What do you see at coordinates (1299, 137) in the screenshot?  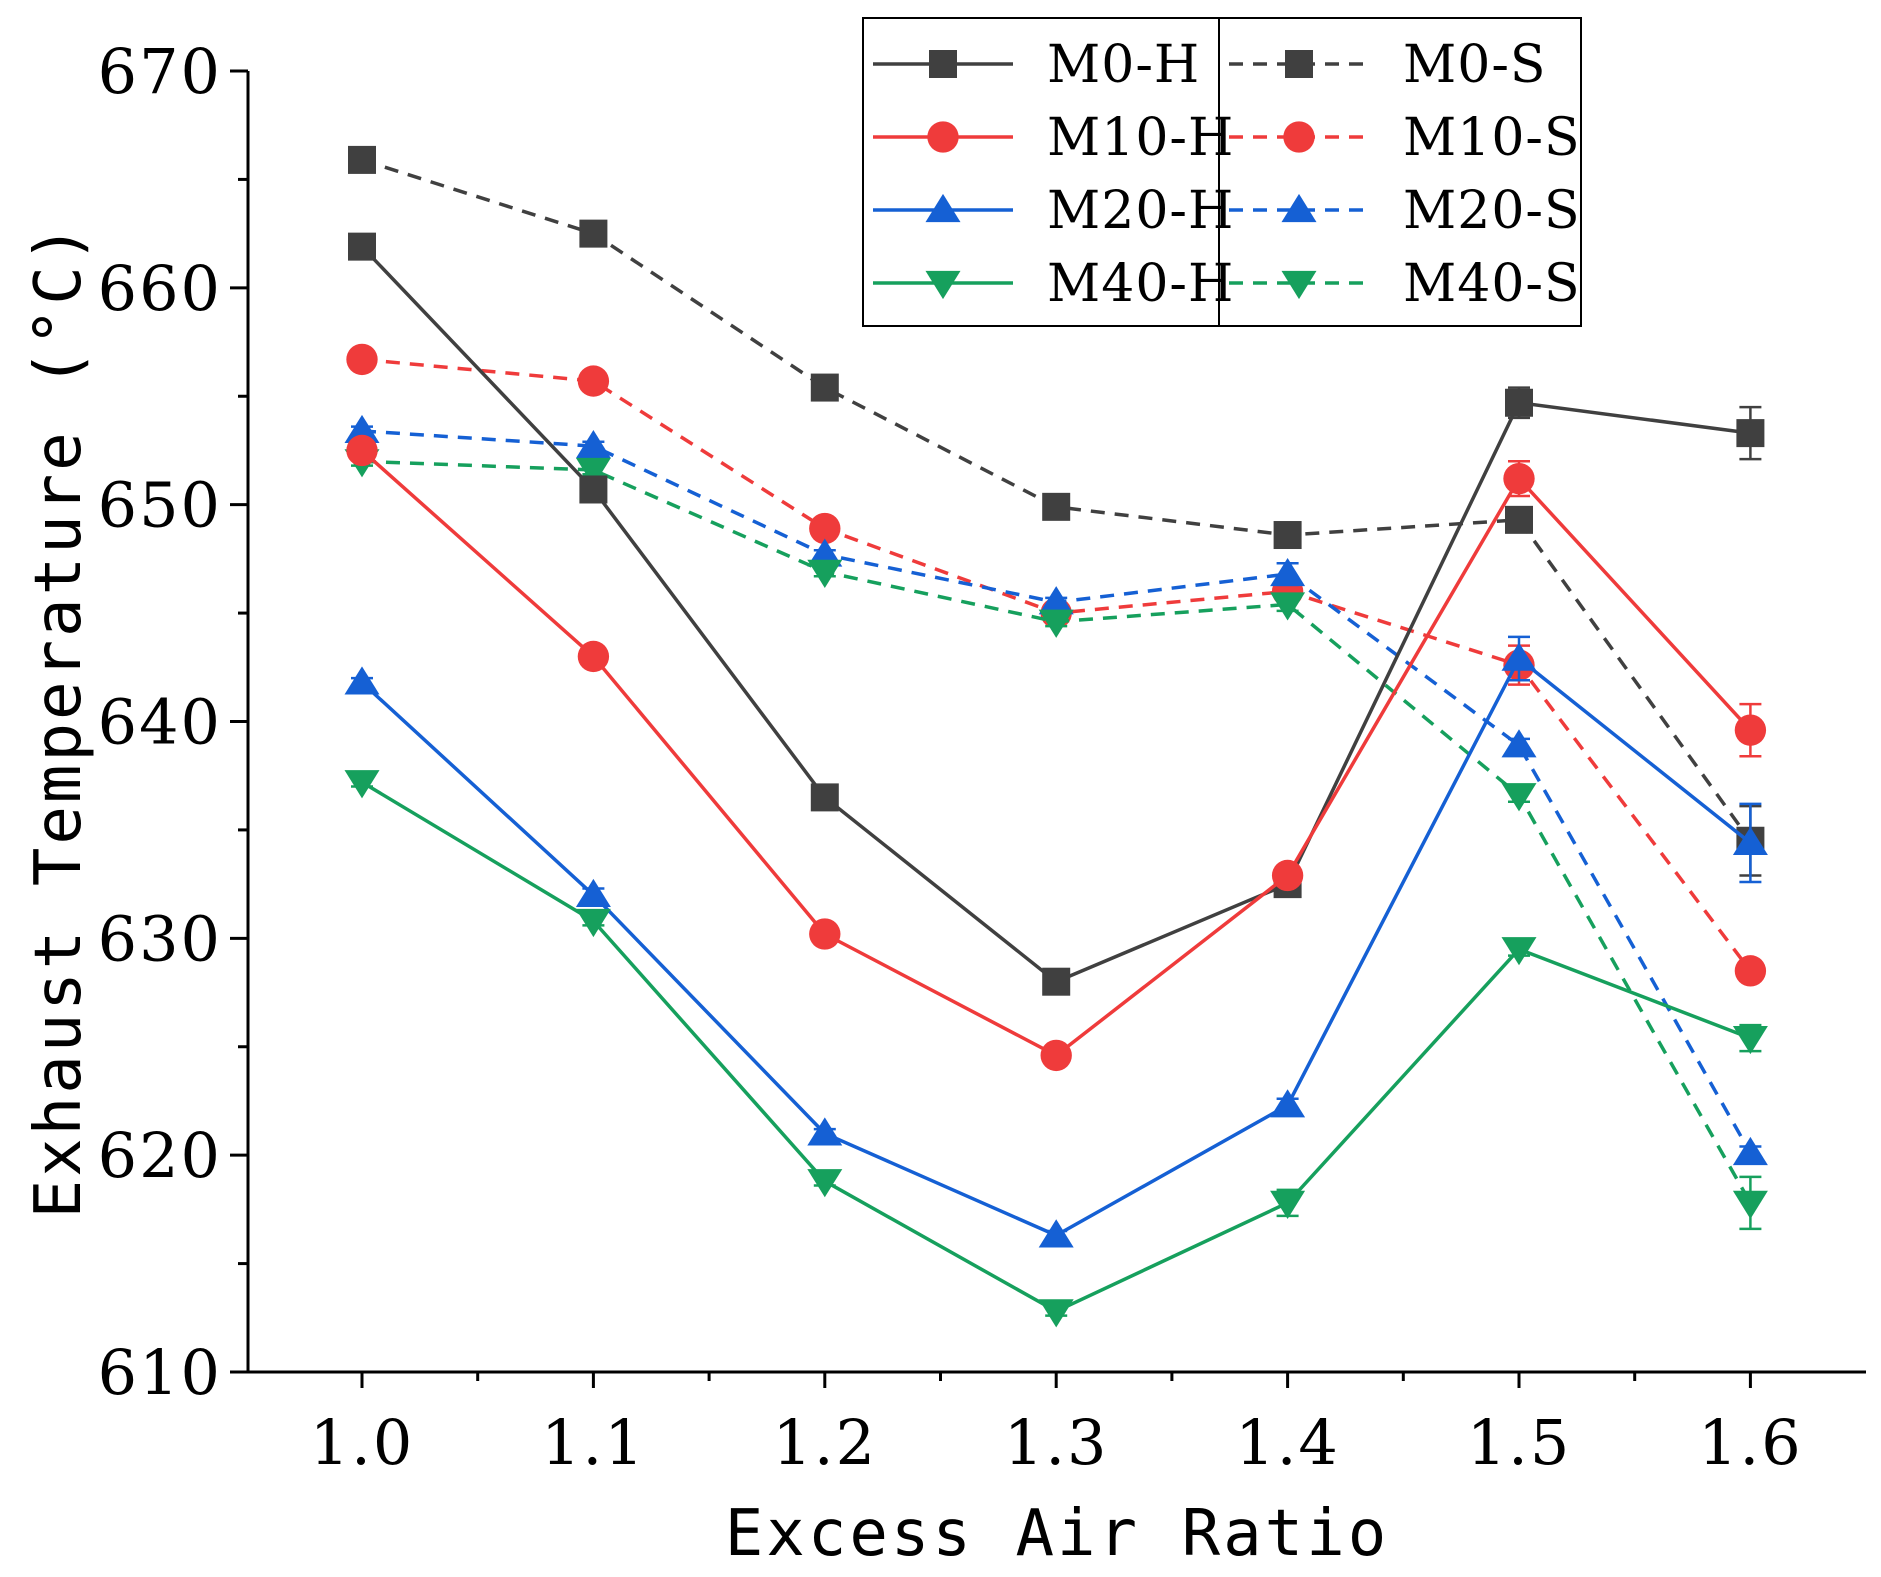 I see `legend-marker-m10-s` at bounding box center [1299, 137].